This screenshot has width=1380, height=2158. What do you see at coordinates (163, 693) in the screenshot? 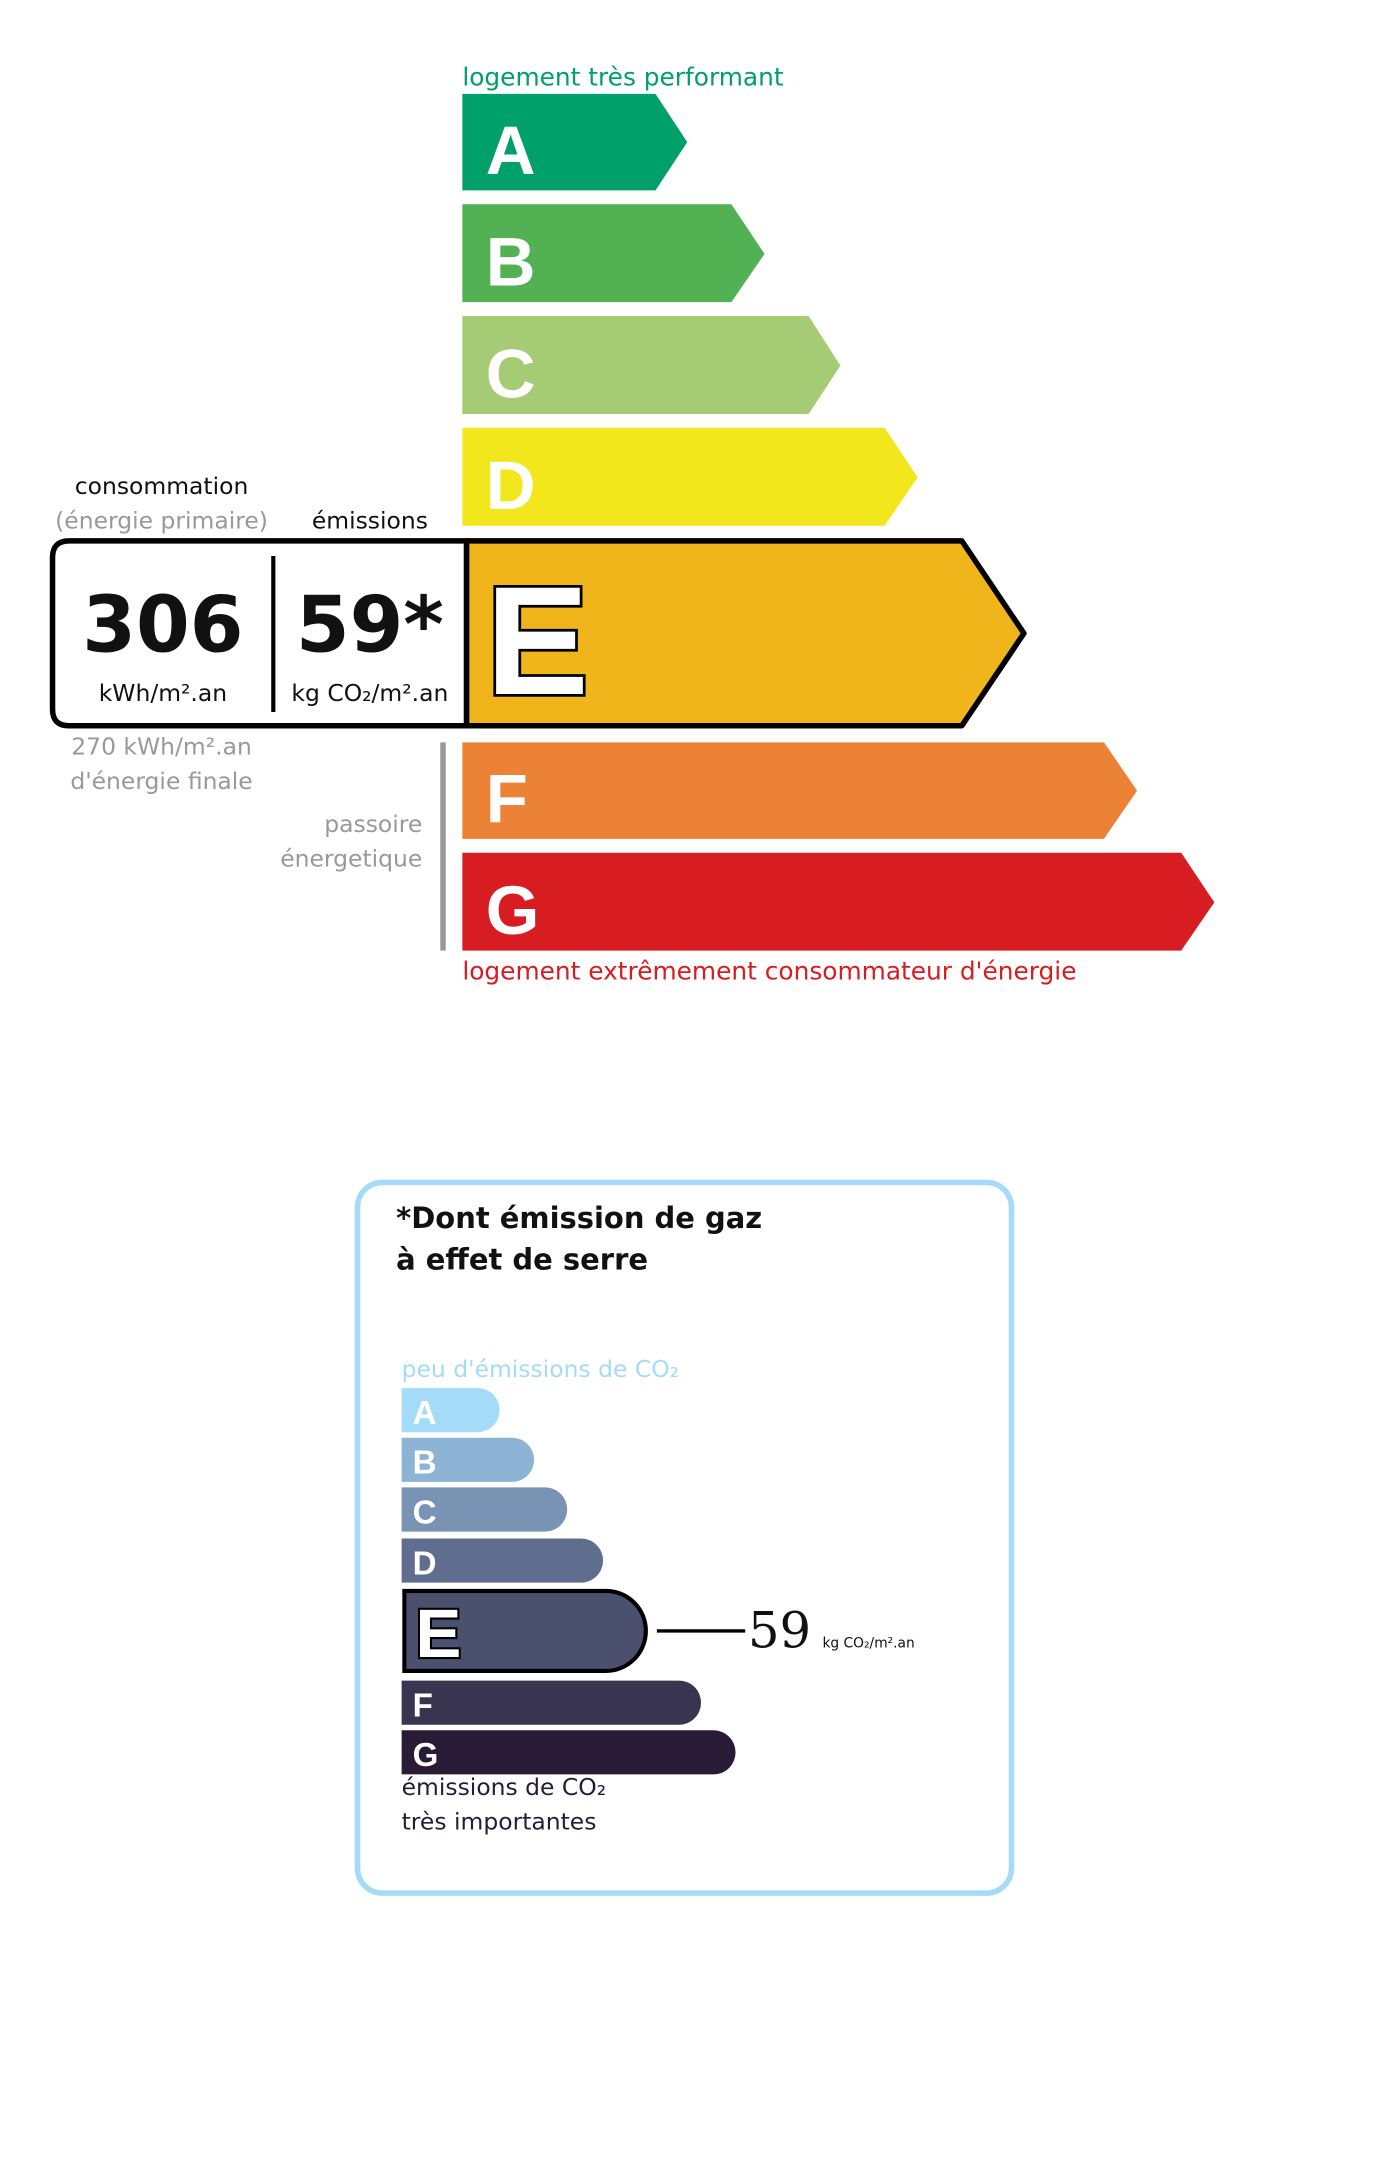
I see `consumption-unit: kWh/m².an` at bounding box center [163, 693].